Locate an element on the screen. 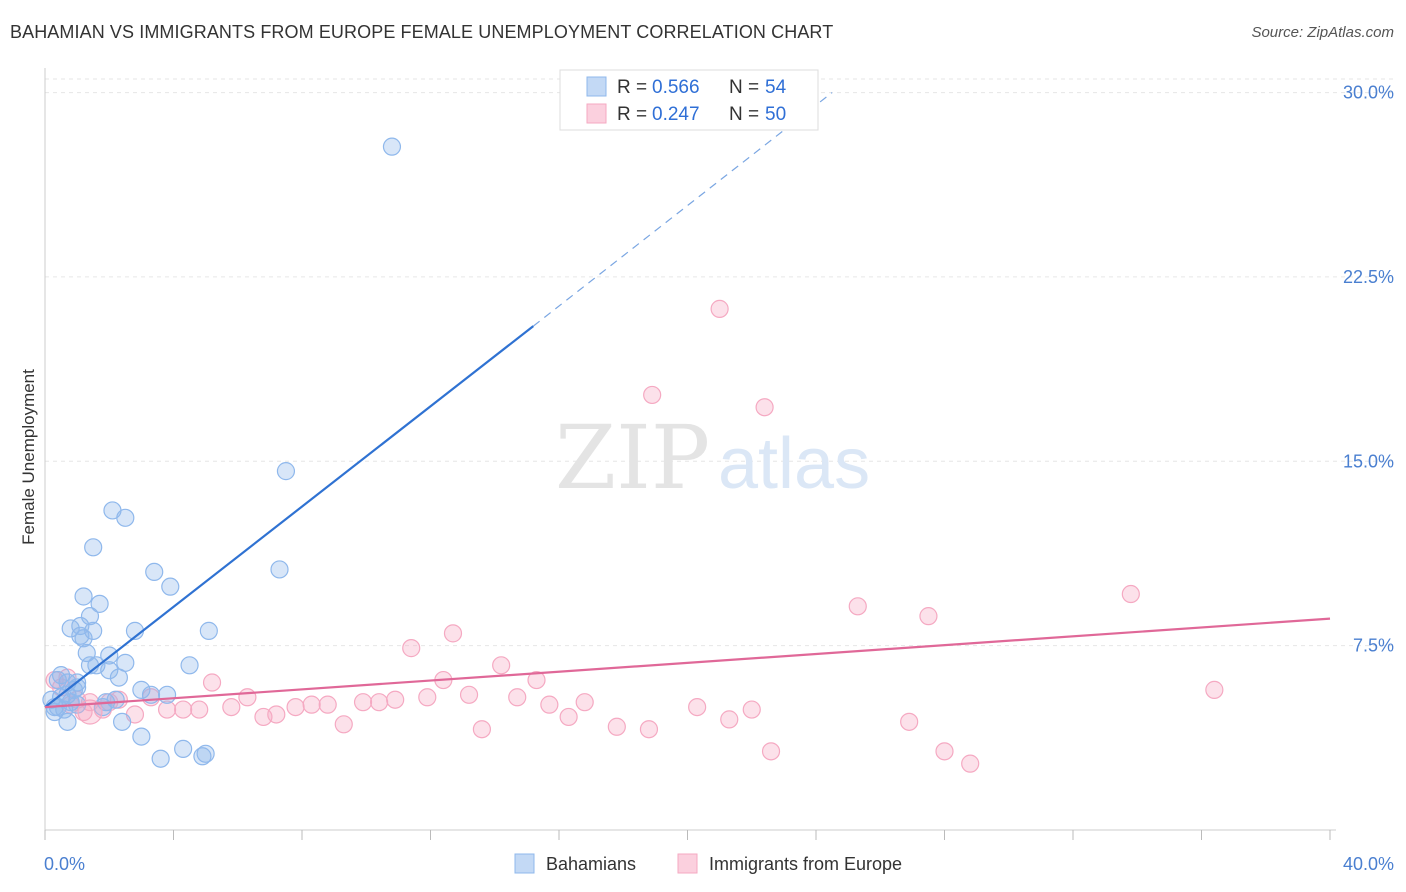 The width and height of the screenshot is (1406, 892). y-tick-label: 22.5% is located at coordinates (1368, 277).